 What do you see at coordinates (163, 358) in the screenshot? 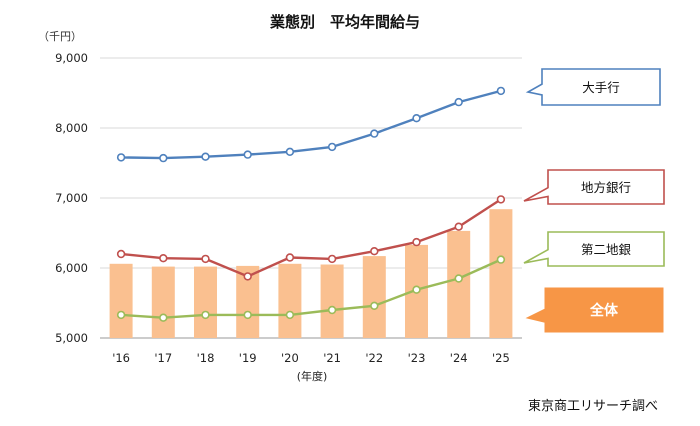
I see `x-tick-label: '17` at bounding box center [163, 358].